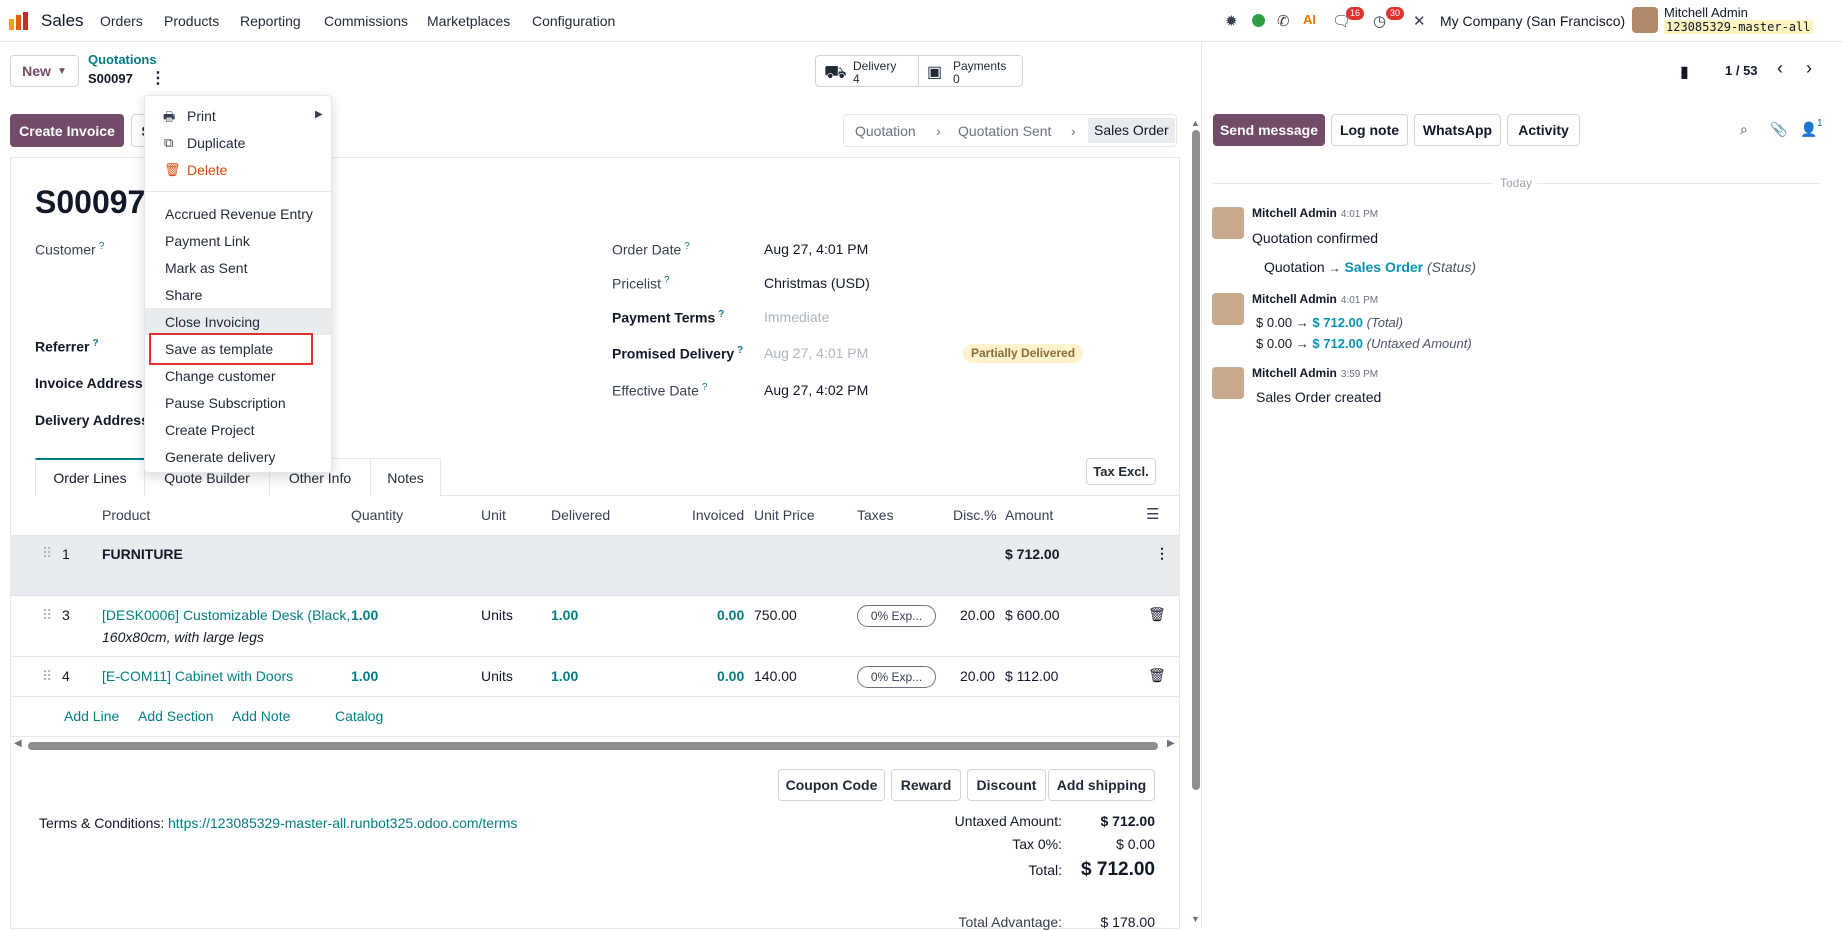 The height and width of the screenshot is (930, 1843). What do you see at coordinates (220, 457) in the screenshot?
I see `menu-generate-delivery: Generate delivery` at bounding box center [220, 457].